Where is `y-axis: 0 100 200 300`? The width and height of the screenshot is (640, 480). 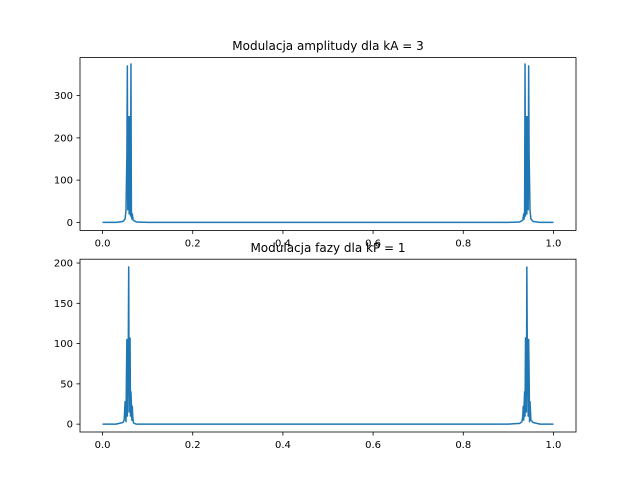
y-axis: 0 100 200 300 is located at coordinates (67, 160).